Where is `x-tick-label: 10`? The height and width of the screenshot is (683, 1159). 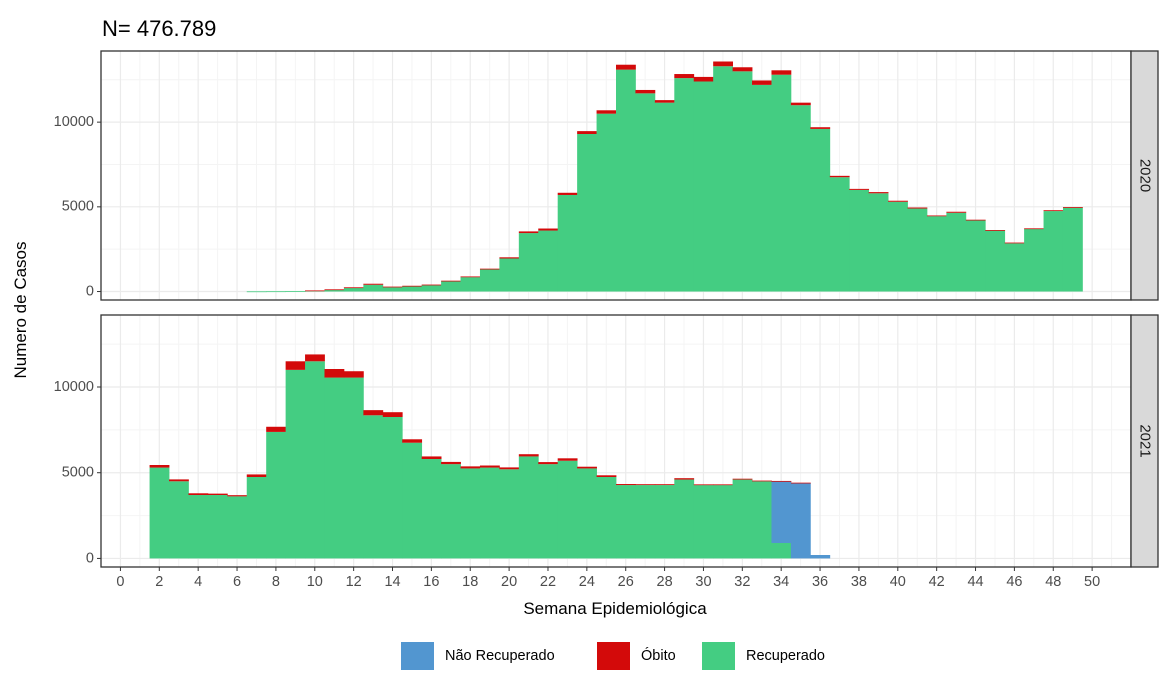 x-tick-label: 10 is located at coordinates (315, 582).